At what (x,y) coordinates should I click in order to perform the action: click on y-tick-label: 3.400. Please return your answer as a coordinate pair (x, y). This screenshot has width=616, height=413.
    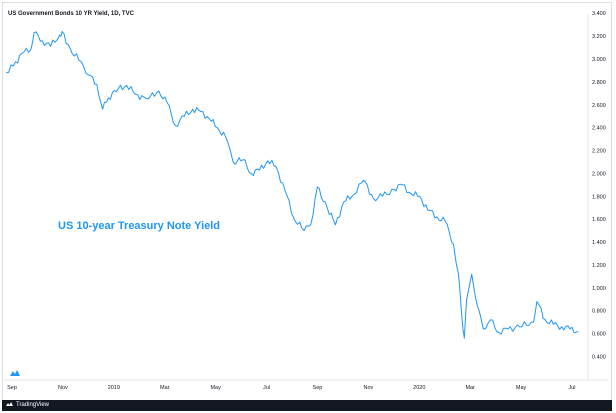
    Looking at the image, I should click on (599, 14).